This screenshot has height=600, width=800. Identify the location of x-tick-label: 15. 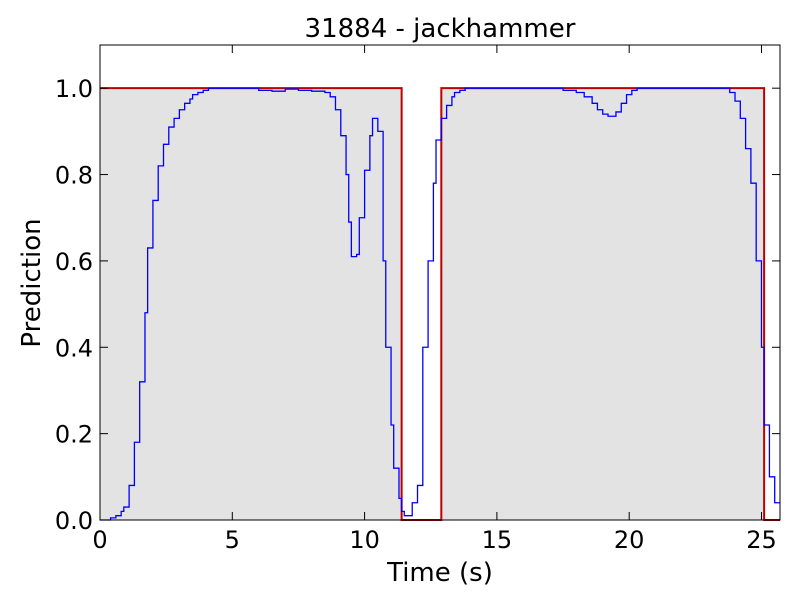
(497, 540).